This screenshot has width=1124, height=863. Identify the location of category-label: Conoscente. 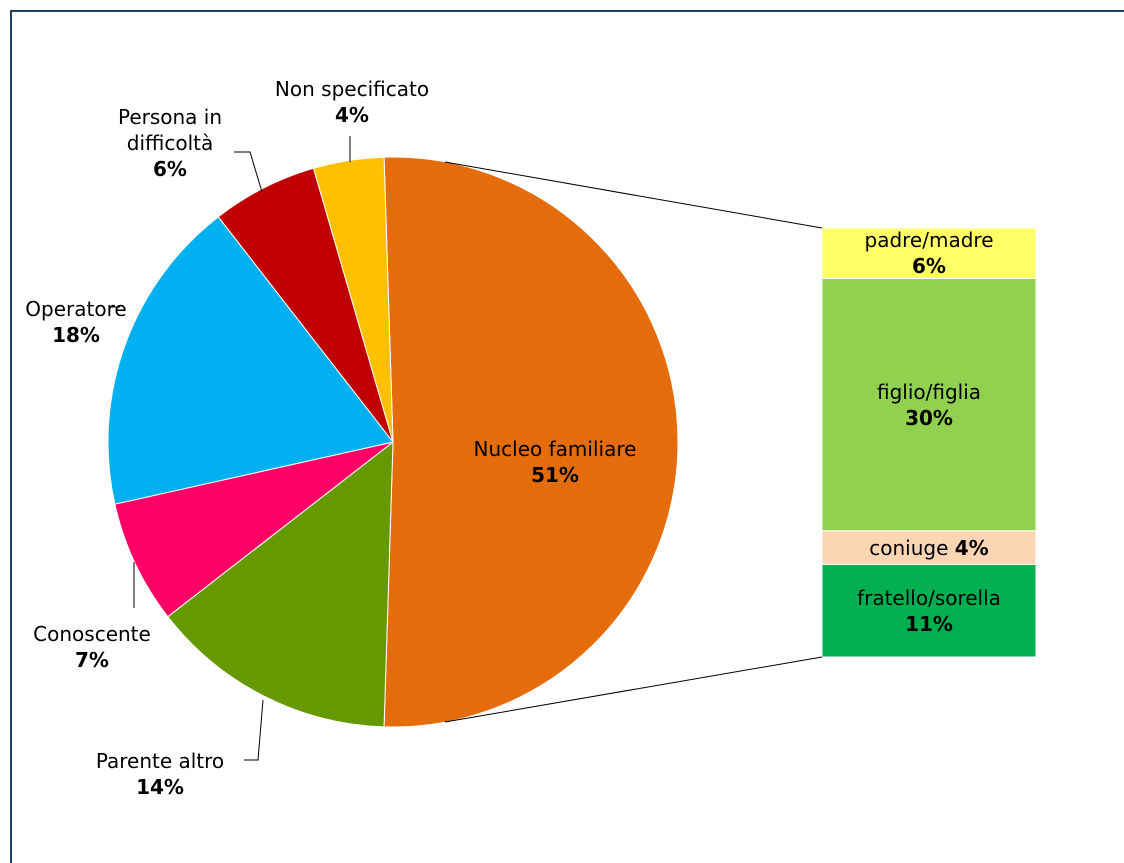
(92, 634).